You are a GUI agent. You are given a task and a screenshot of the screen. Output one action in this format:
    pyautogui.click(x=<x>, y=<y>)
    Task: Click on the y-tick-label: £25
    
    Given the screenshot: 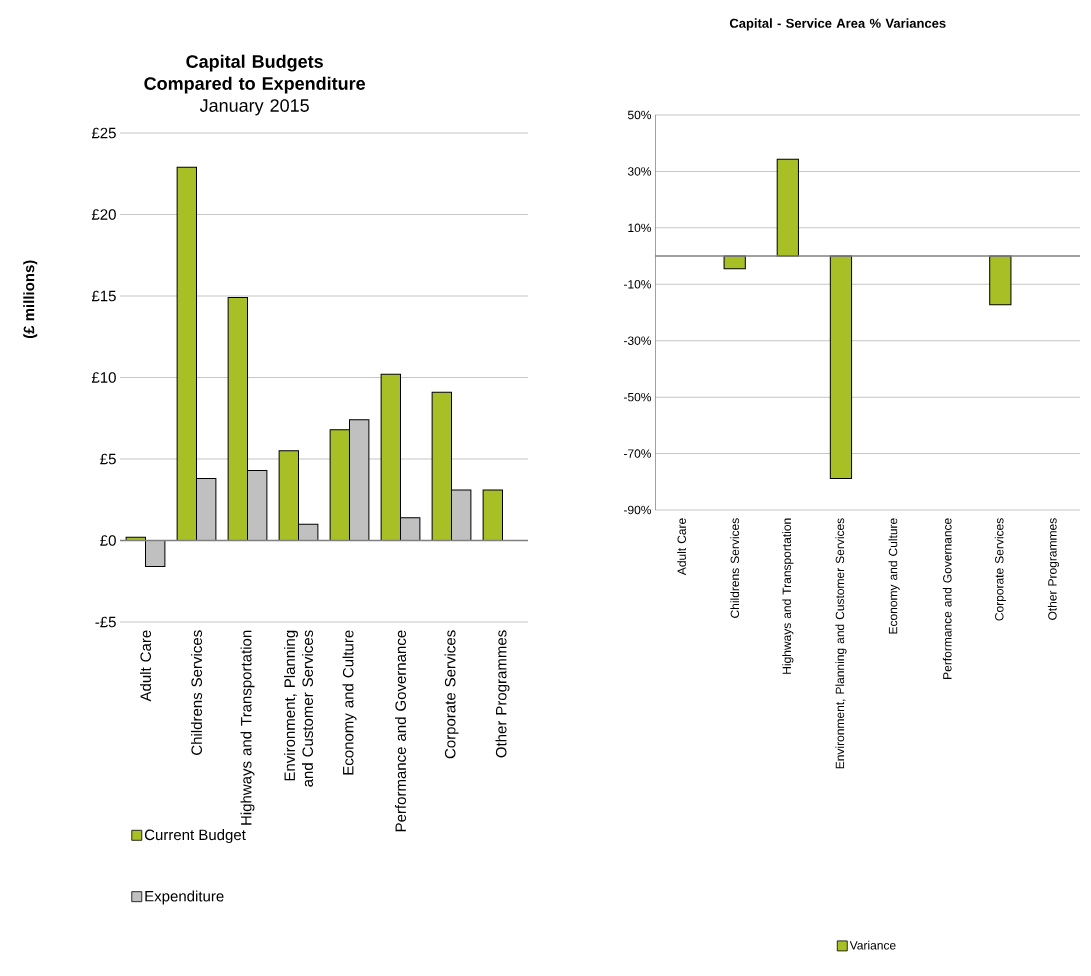 What is the action you would take?
    pyautogui.click(x=103, y=133)
    